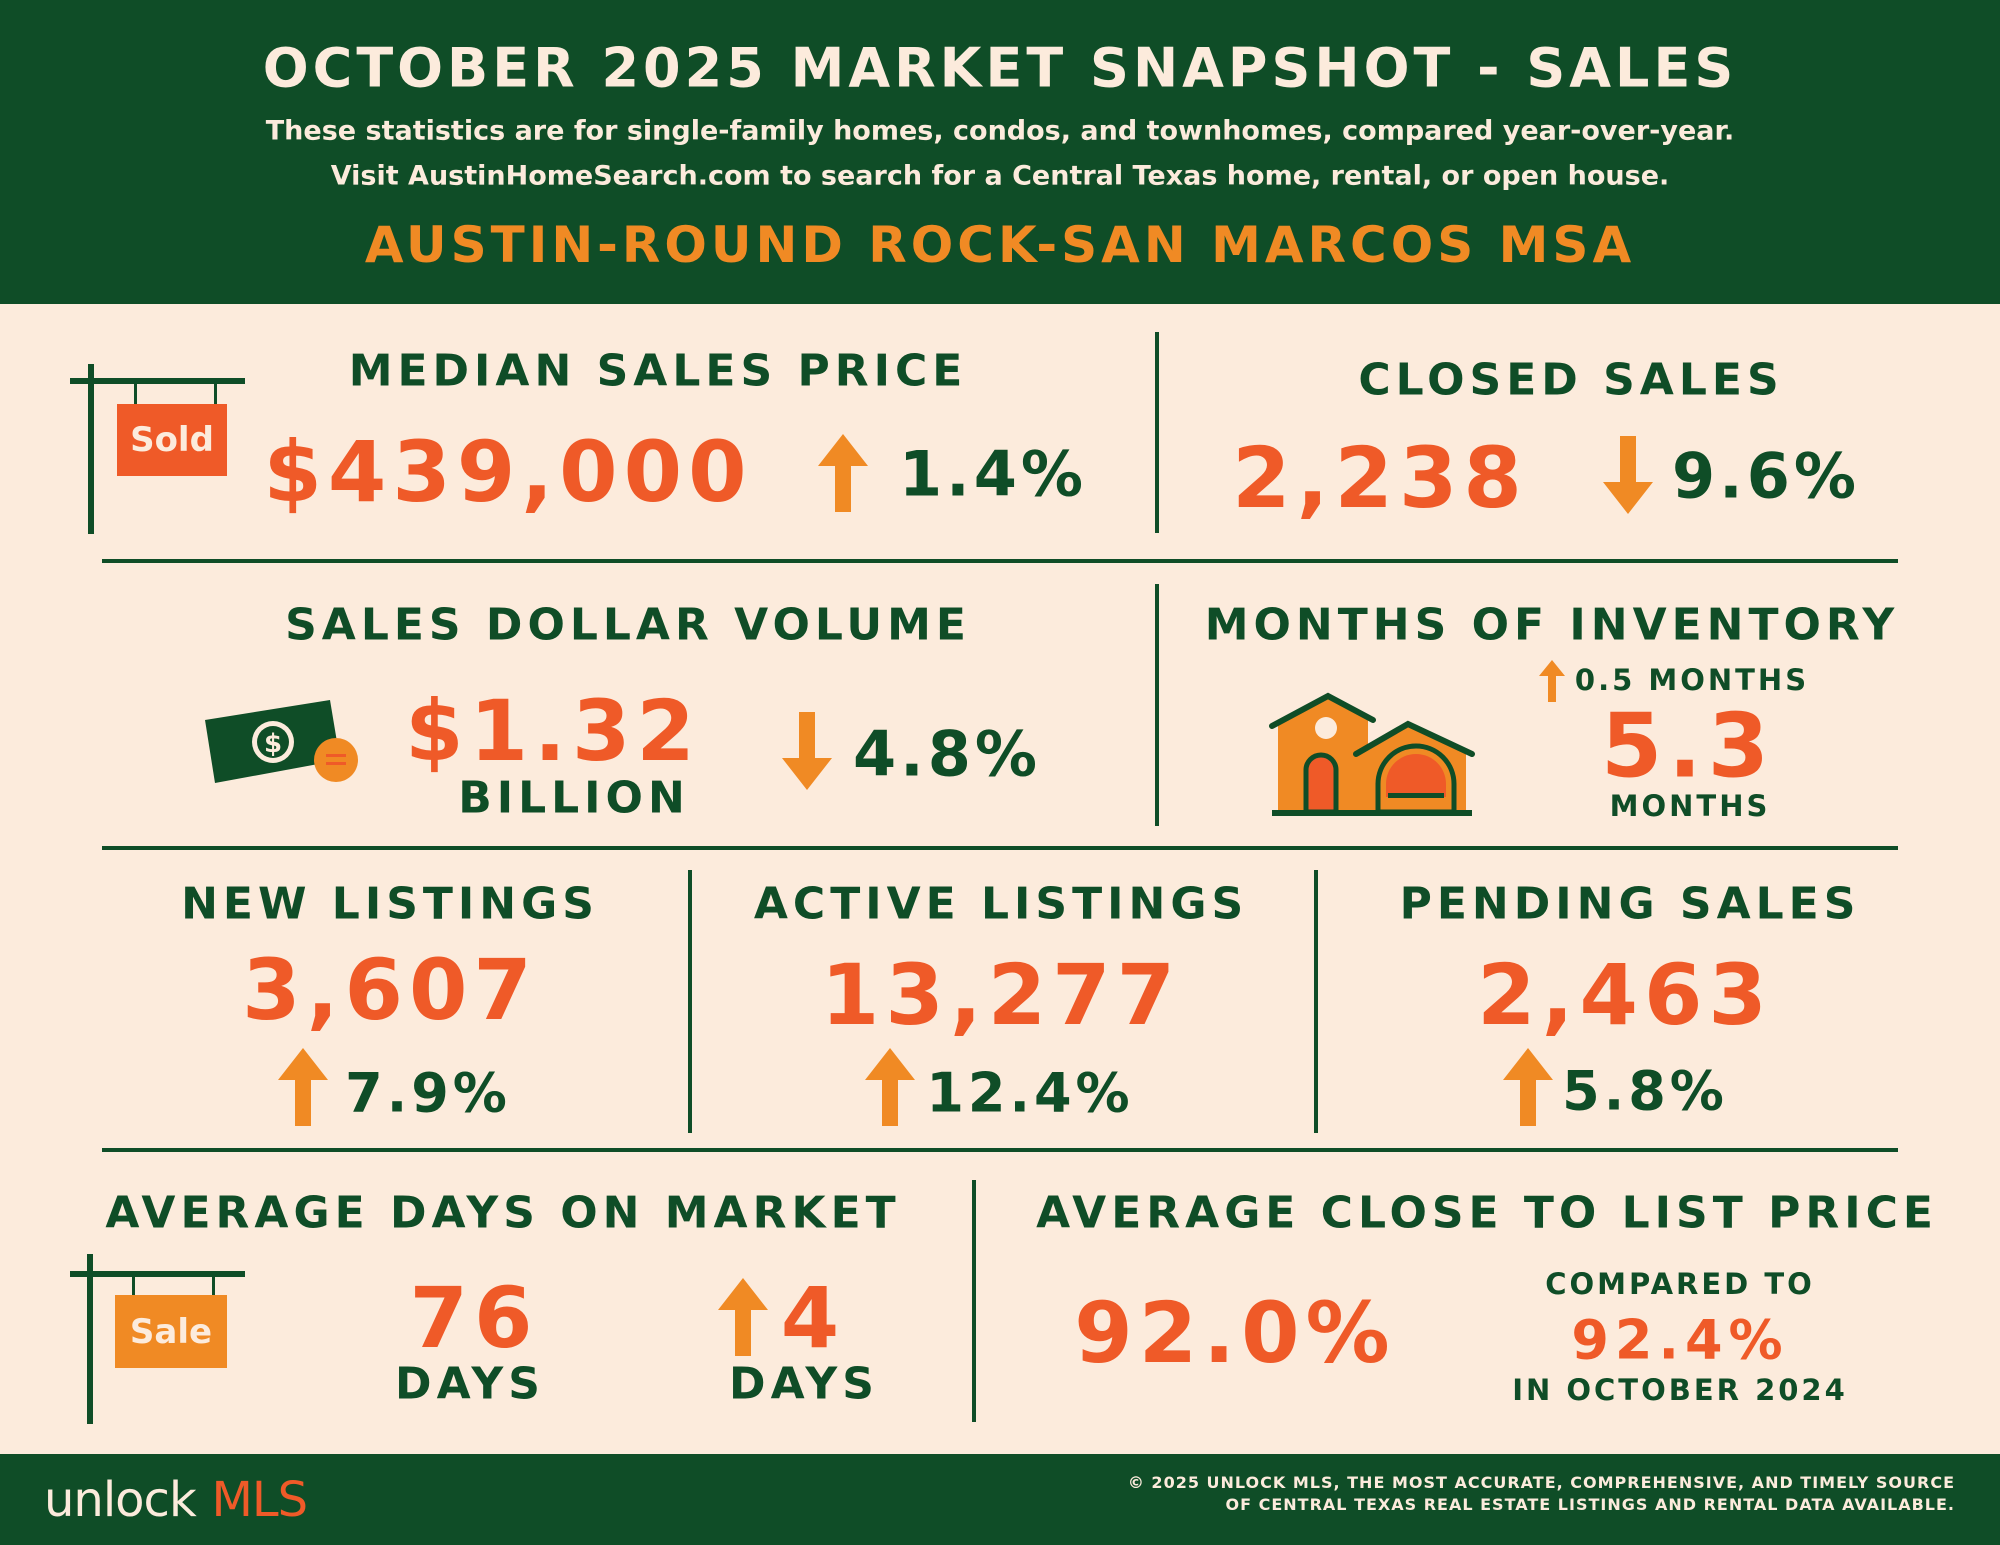 Image resolution: width=2000 pixels, height=1545 pixels. Describe the element at coordinates (1680, 1340) in the screenshot. I see `compared-value: 92.4%` at that location.